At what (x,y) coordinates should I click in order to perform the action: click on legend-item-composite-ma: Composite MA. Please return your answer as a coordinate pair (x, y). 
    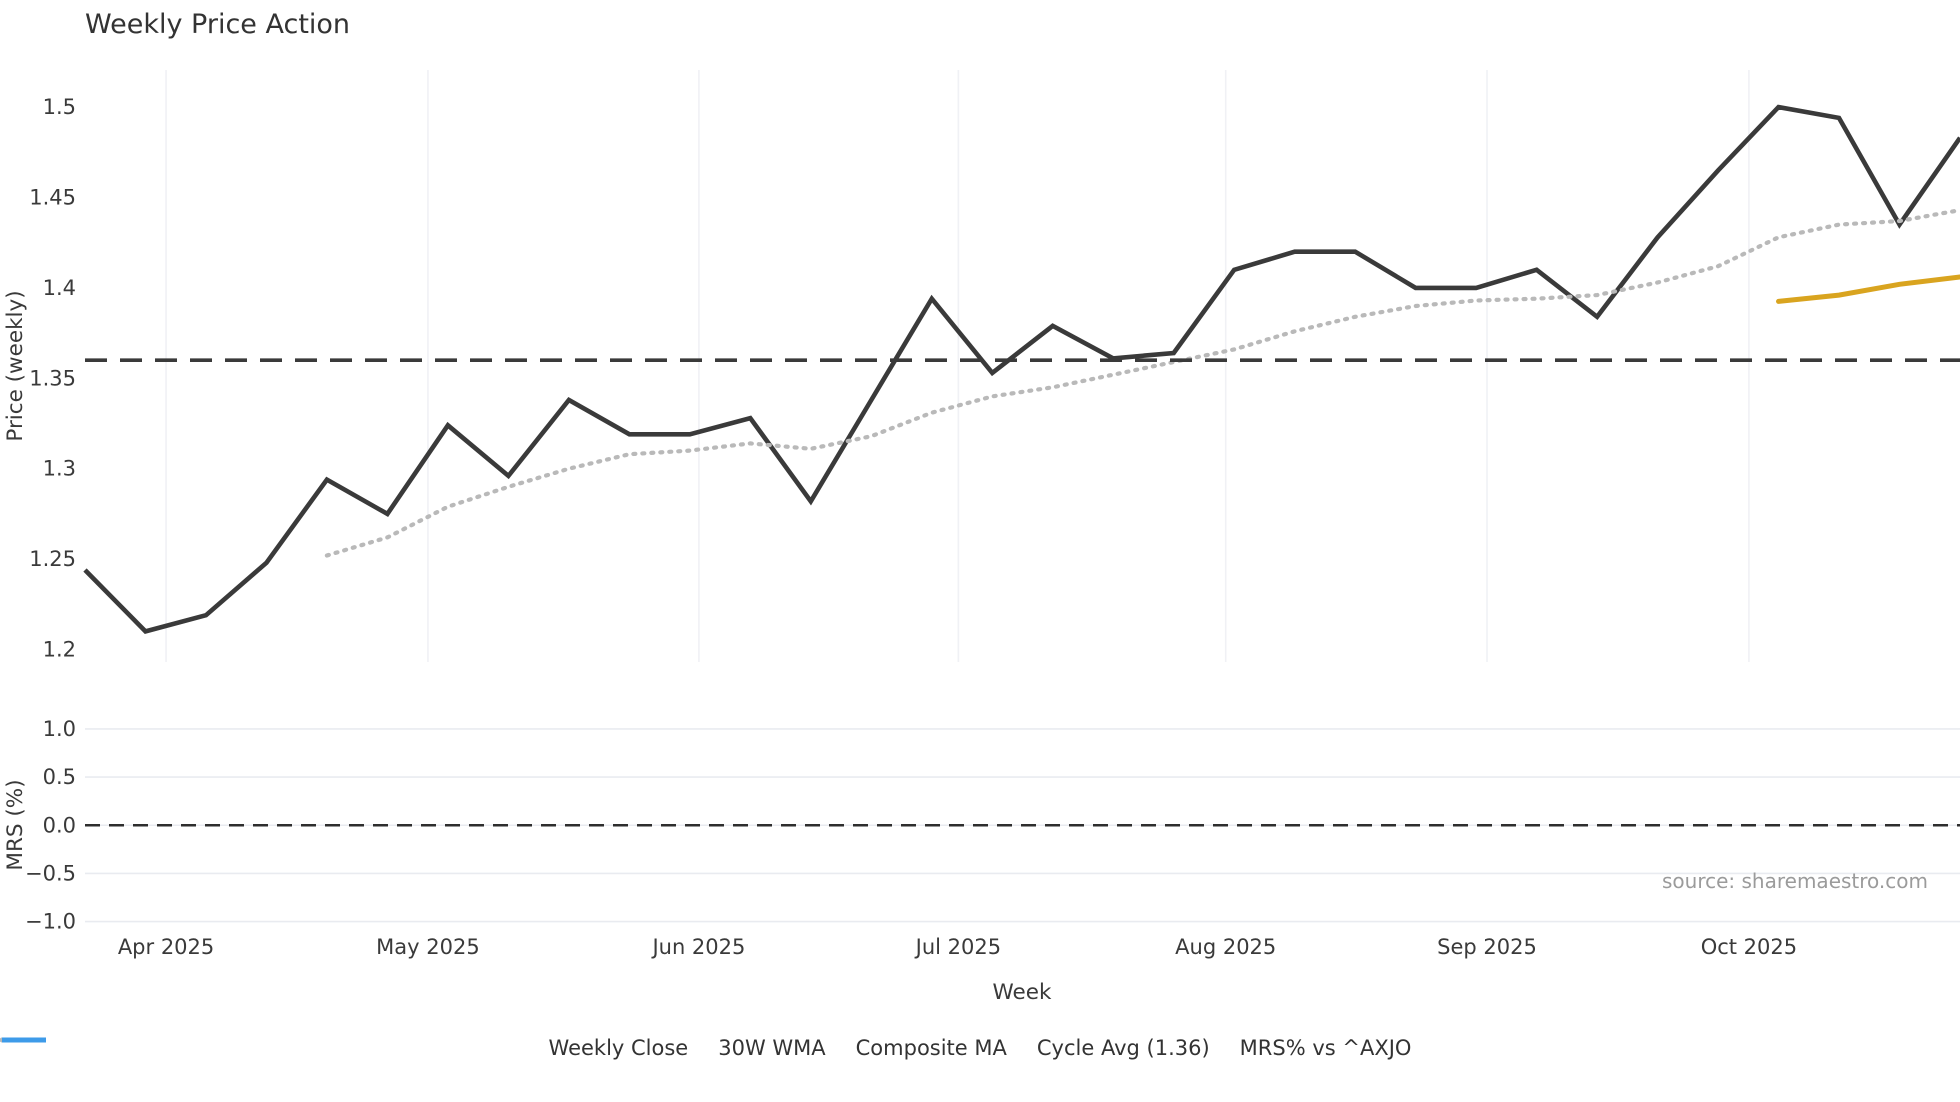
    Looking at the image, I should click on (503, 1048).